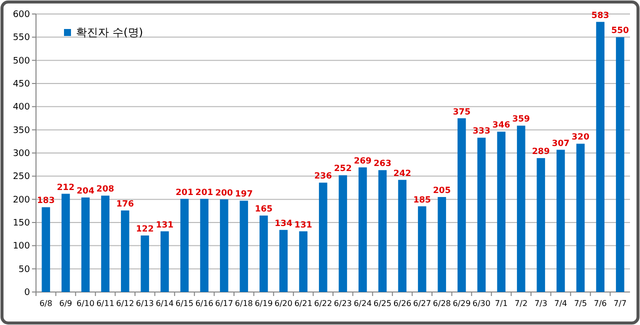 The image size is (640, 325). What do you see at coordinates (620, 303) in the screenshot?
I see `x-tick-label: 7/7` at bounding box center [620, 303].